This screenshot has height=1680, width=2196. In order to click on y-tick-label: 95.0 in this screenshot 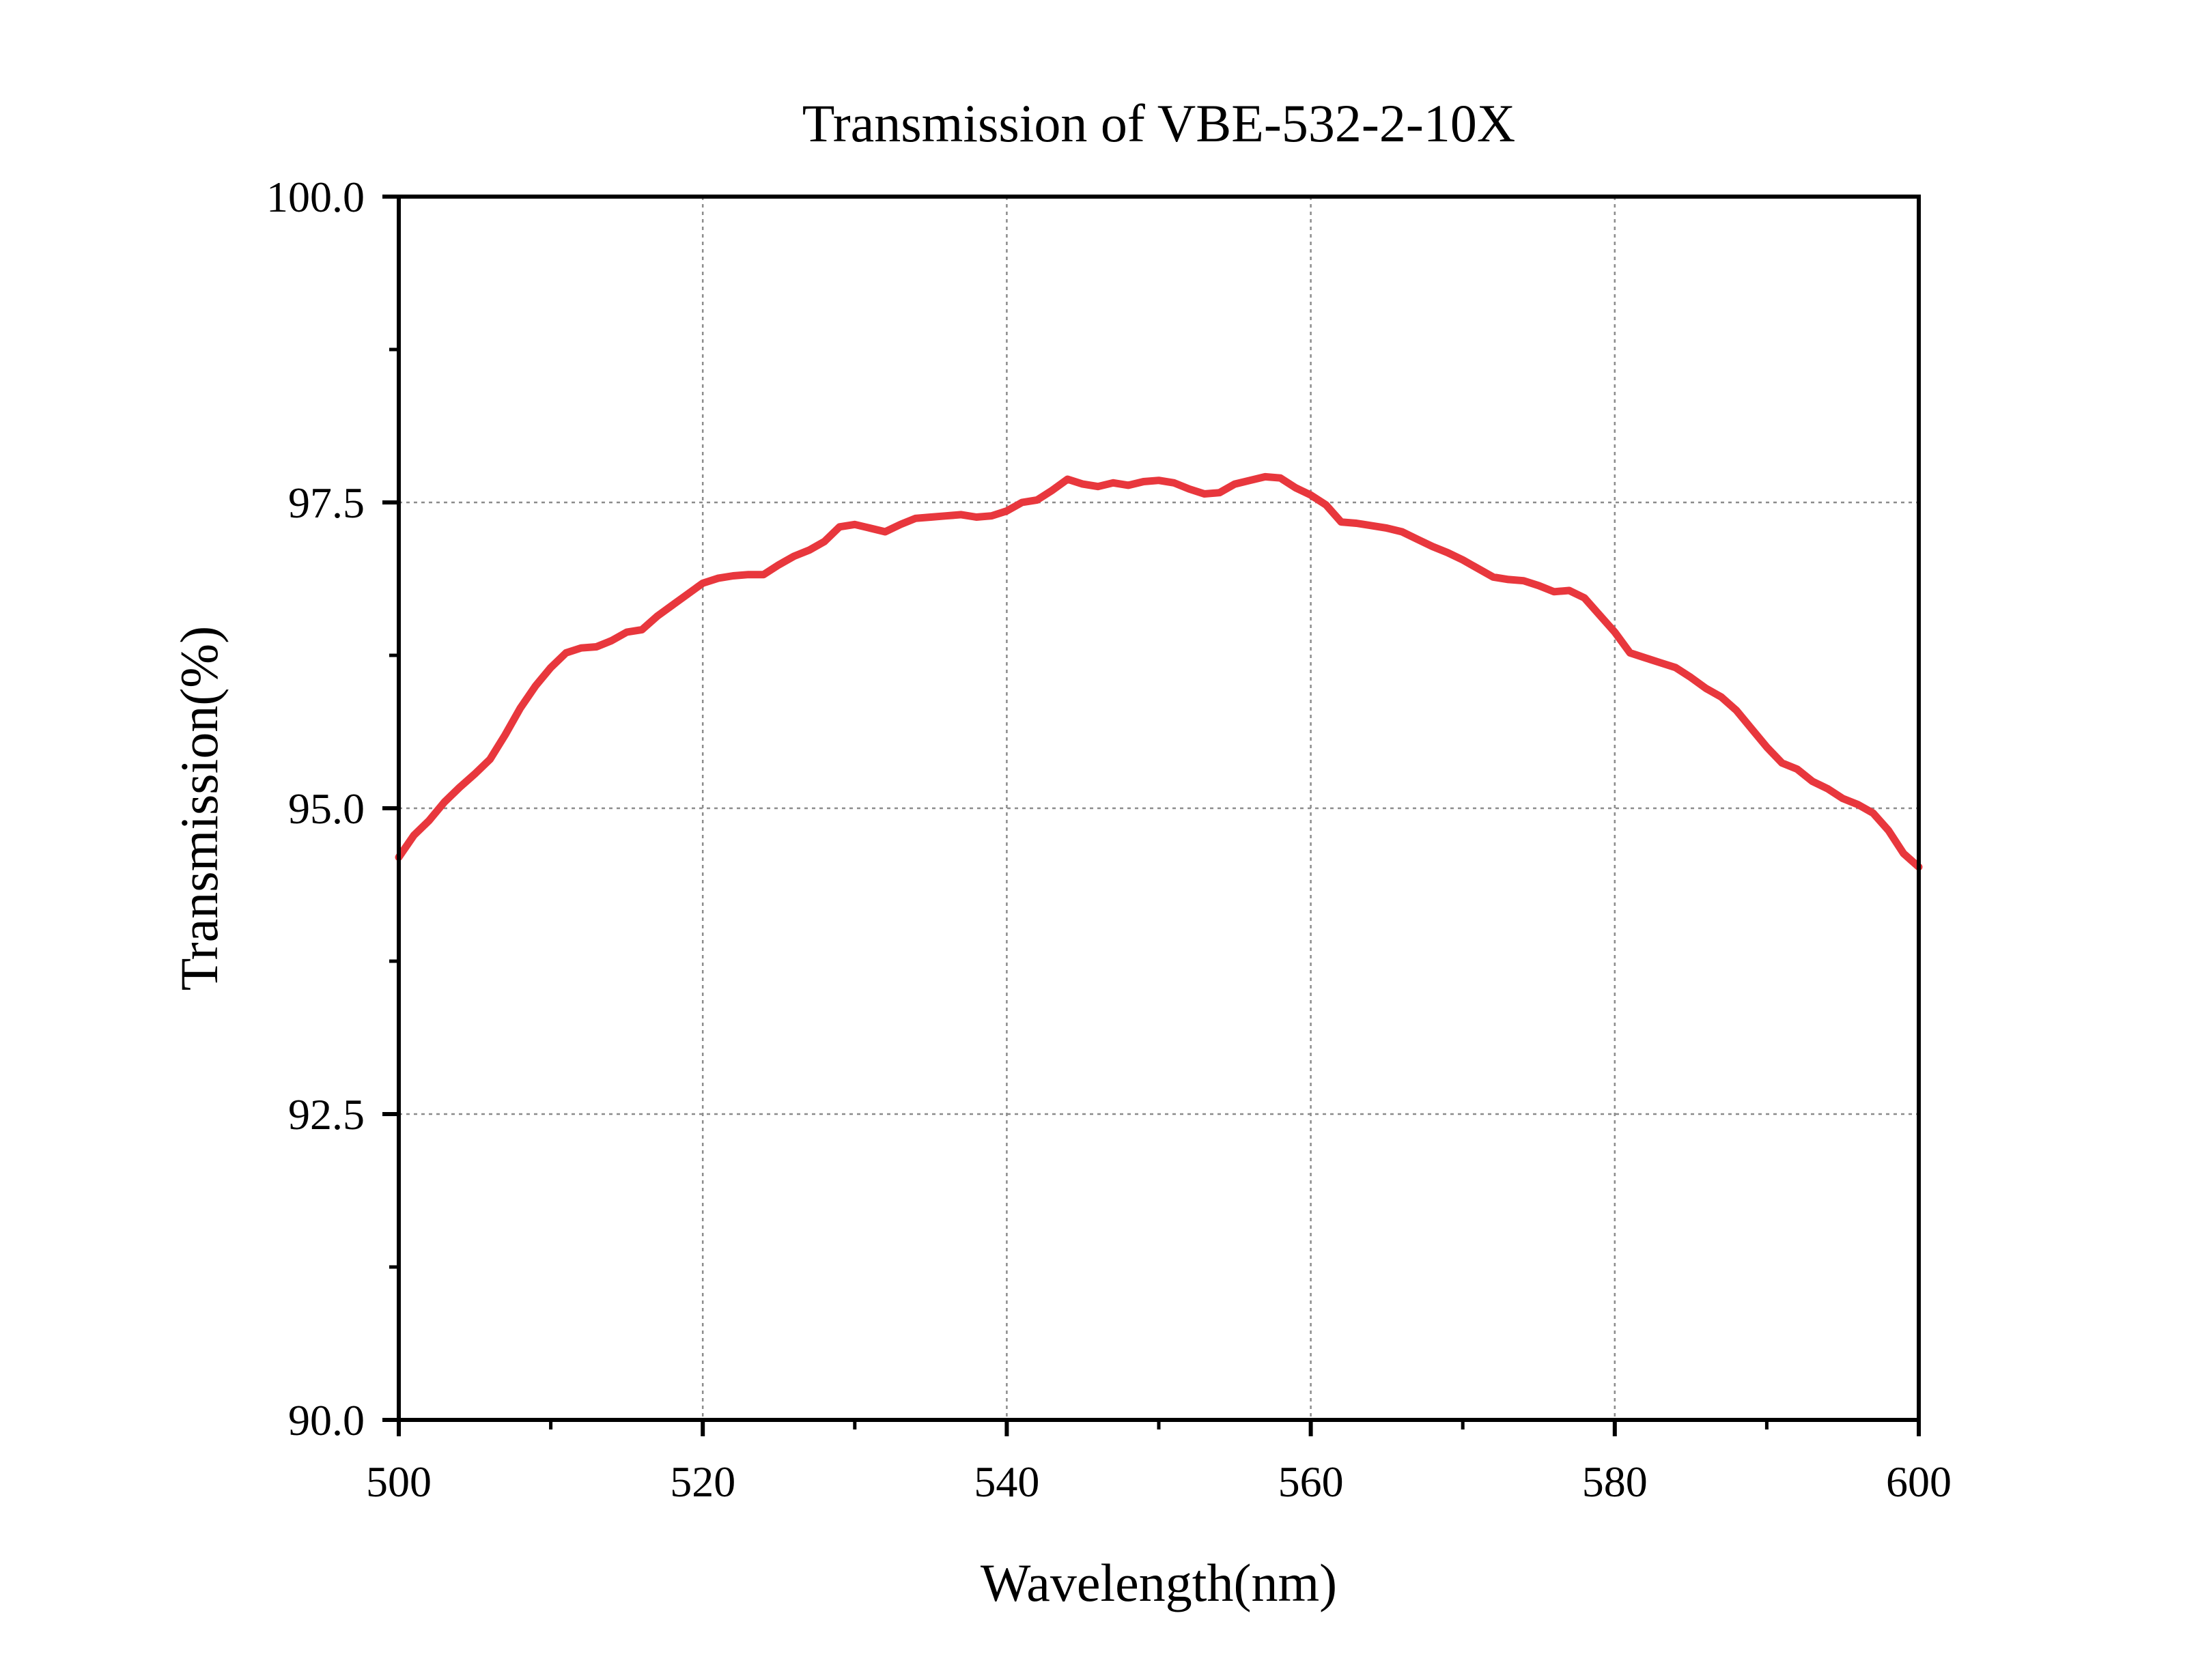, I will do `click(326, 808)`.